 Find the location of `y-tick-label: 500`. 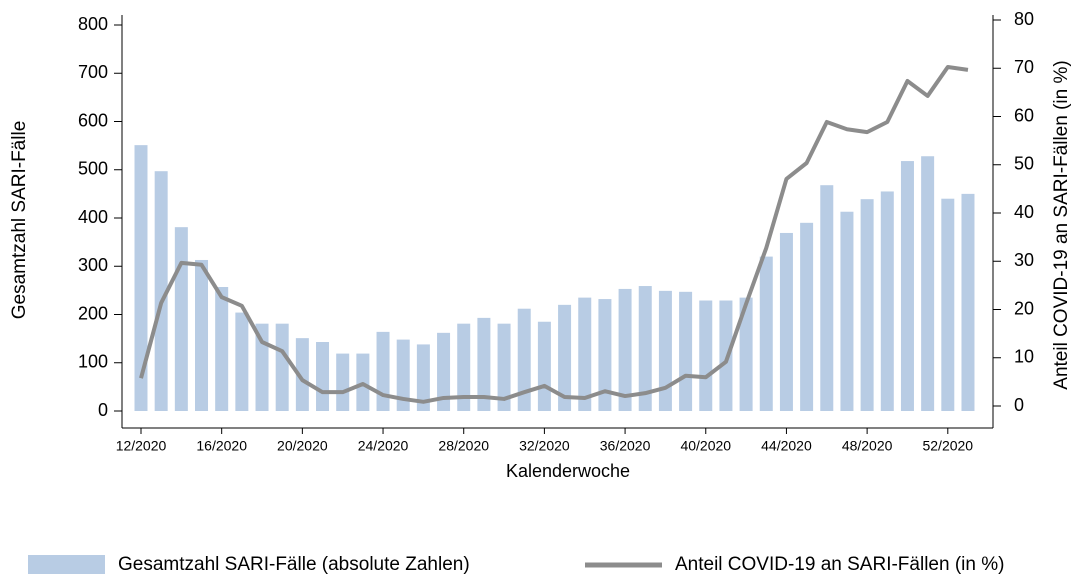

y-tick-label: 500 is located at coordinates (93, 169).